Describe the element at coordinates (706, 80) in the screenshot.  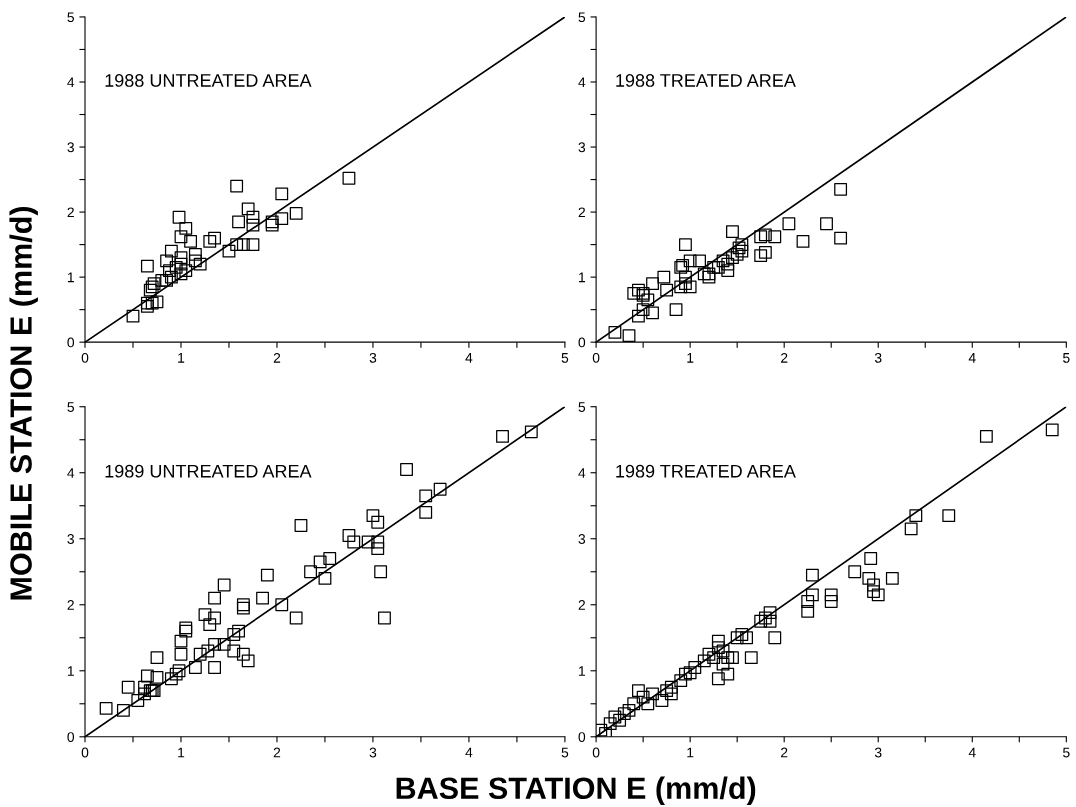
I see `text: 1988 TREATED AREA` at that location.